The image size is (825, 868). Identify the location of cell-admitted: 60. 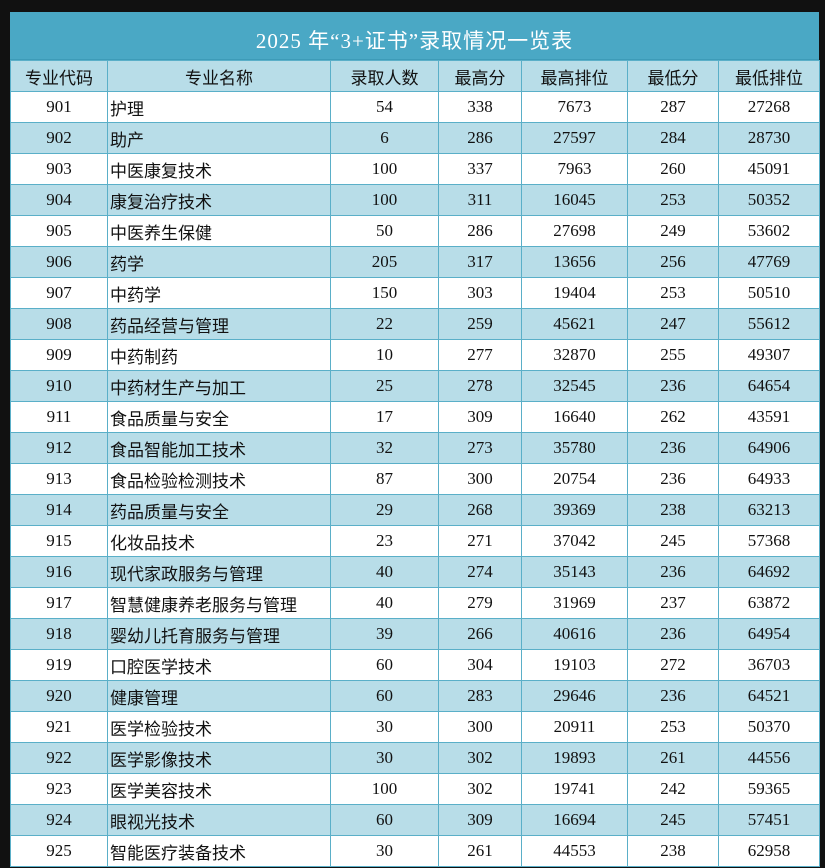
(384, 665).